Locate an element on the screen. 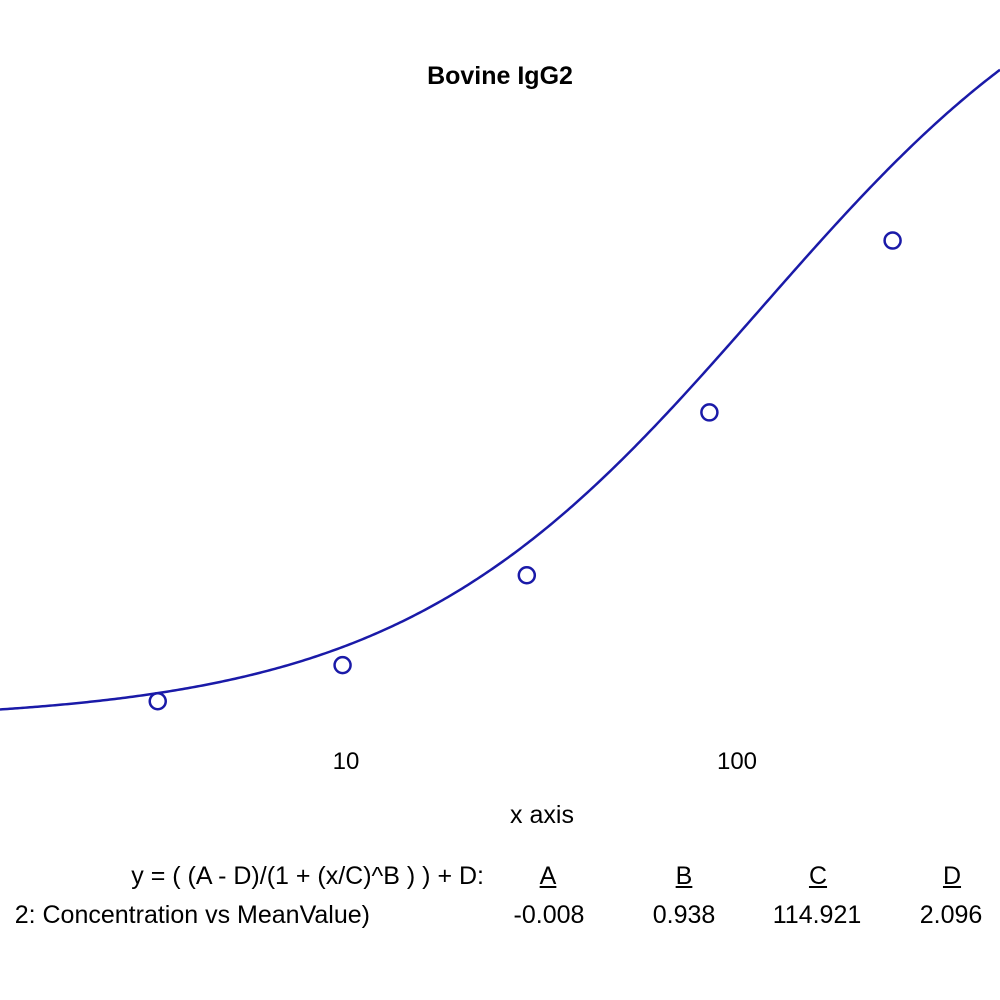  param-b-name: B is located at coordinates (684, 876).